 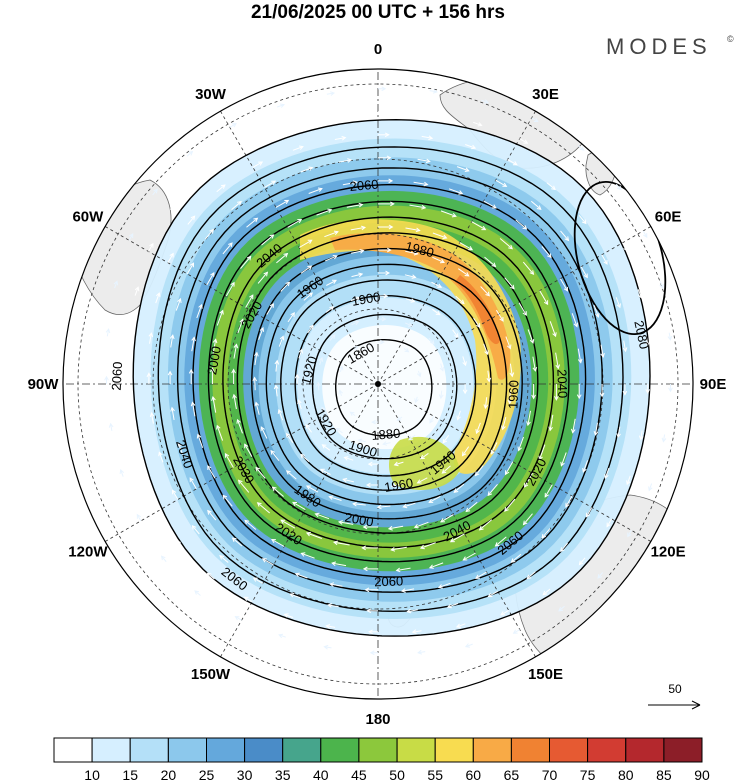 I want to click on colorbar-label: 40, so click(x=321, y=774).